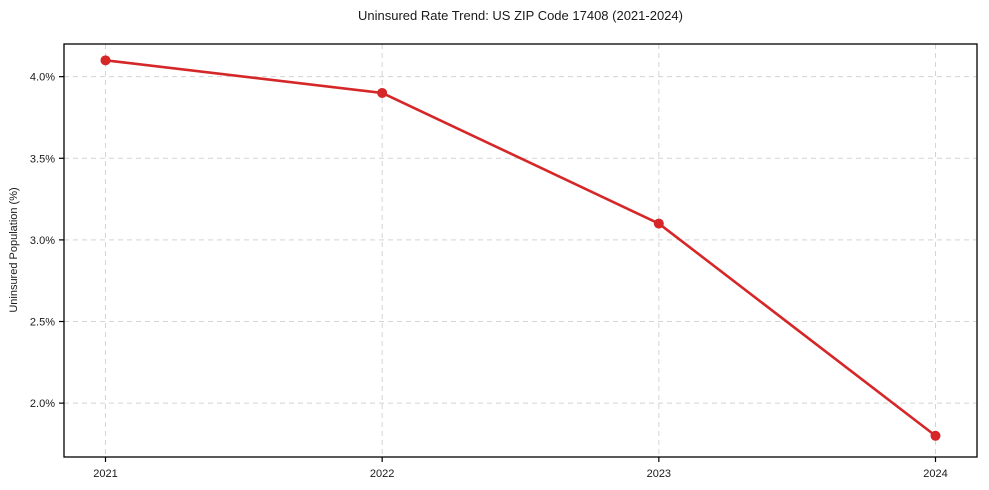 The height and width of the screenshot is (490, 989). I want to click on y-tick-label: 3.0%, so click(42, 241).